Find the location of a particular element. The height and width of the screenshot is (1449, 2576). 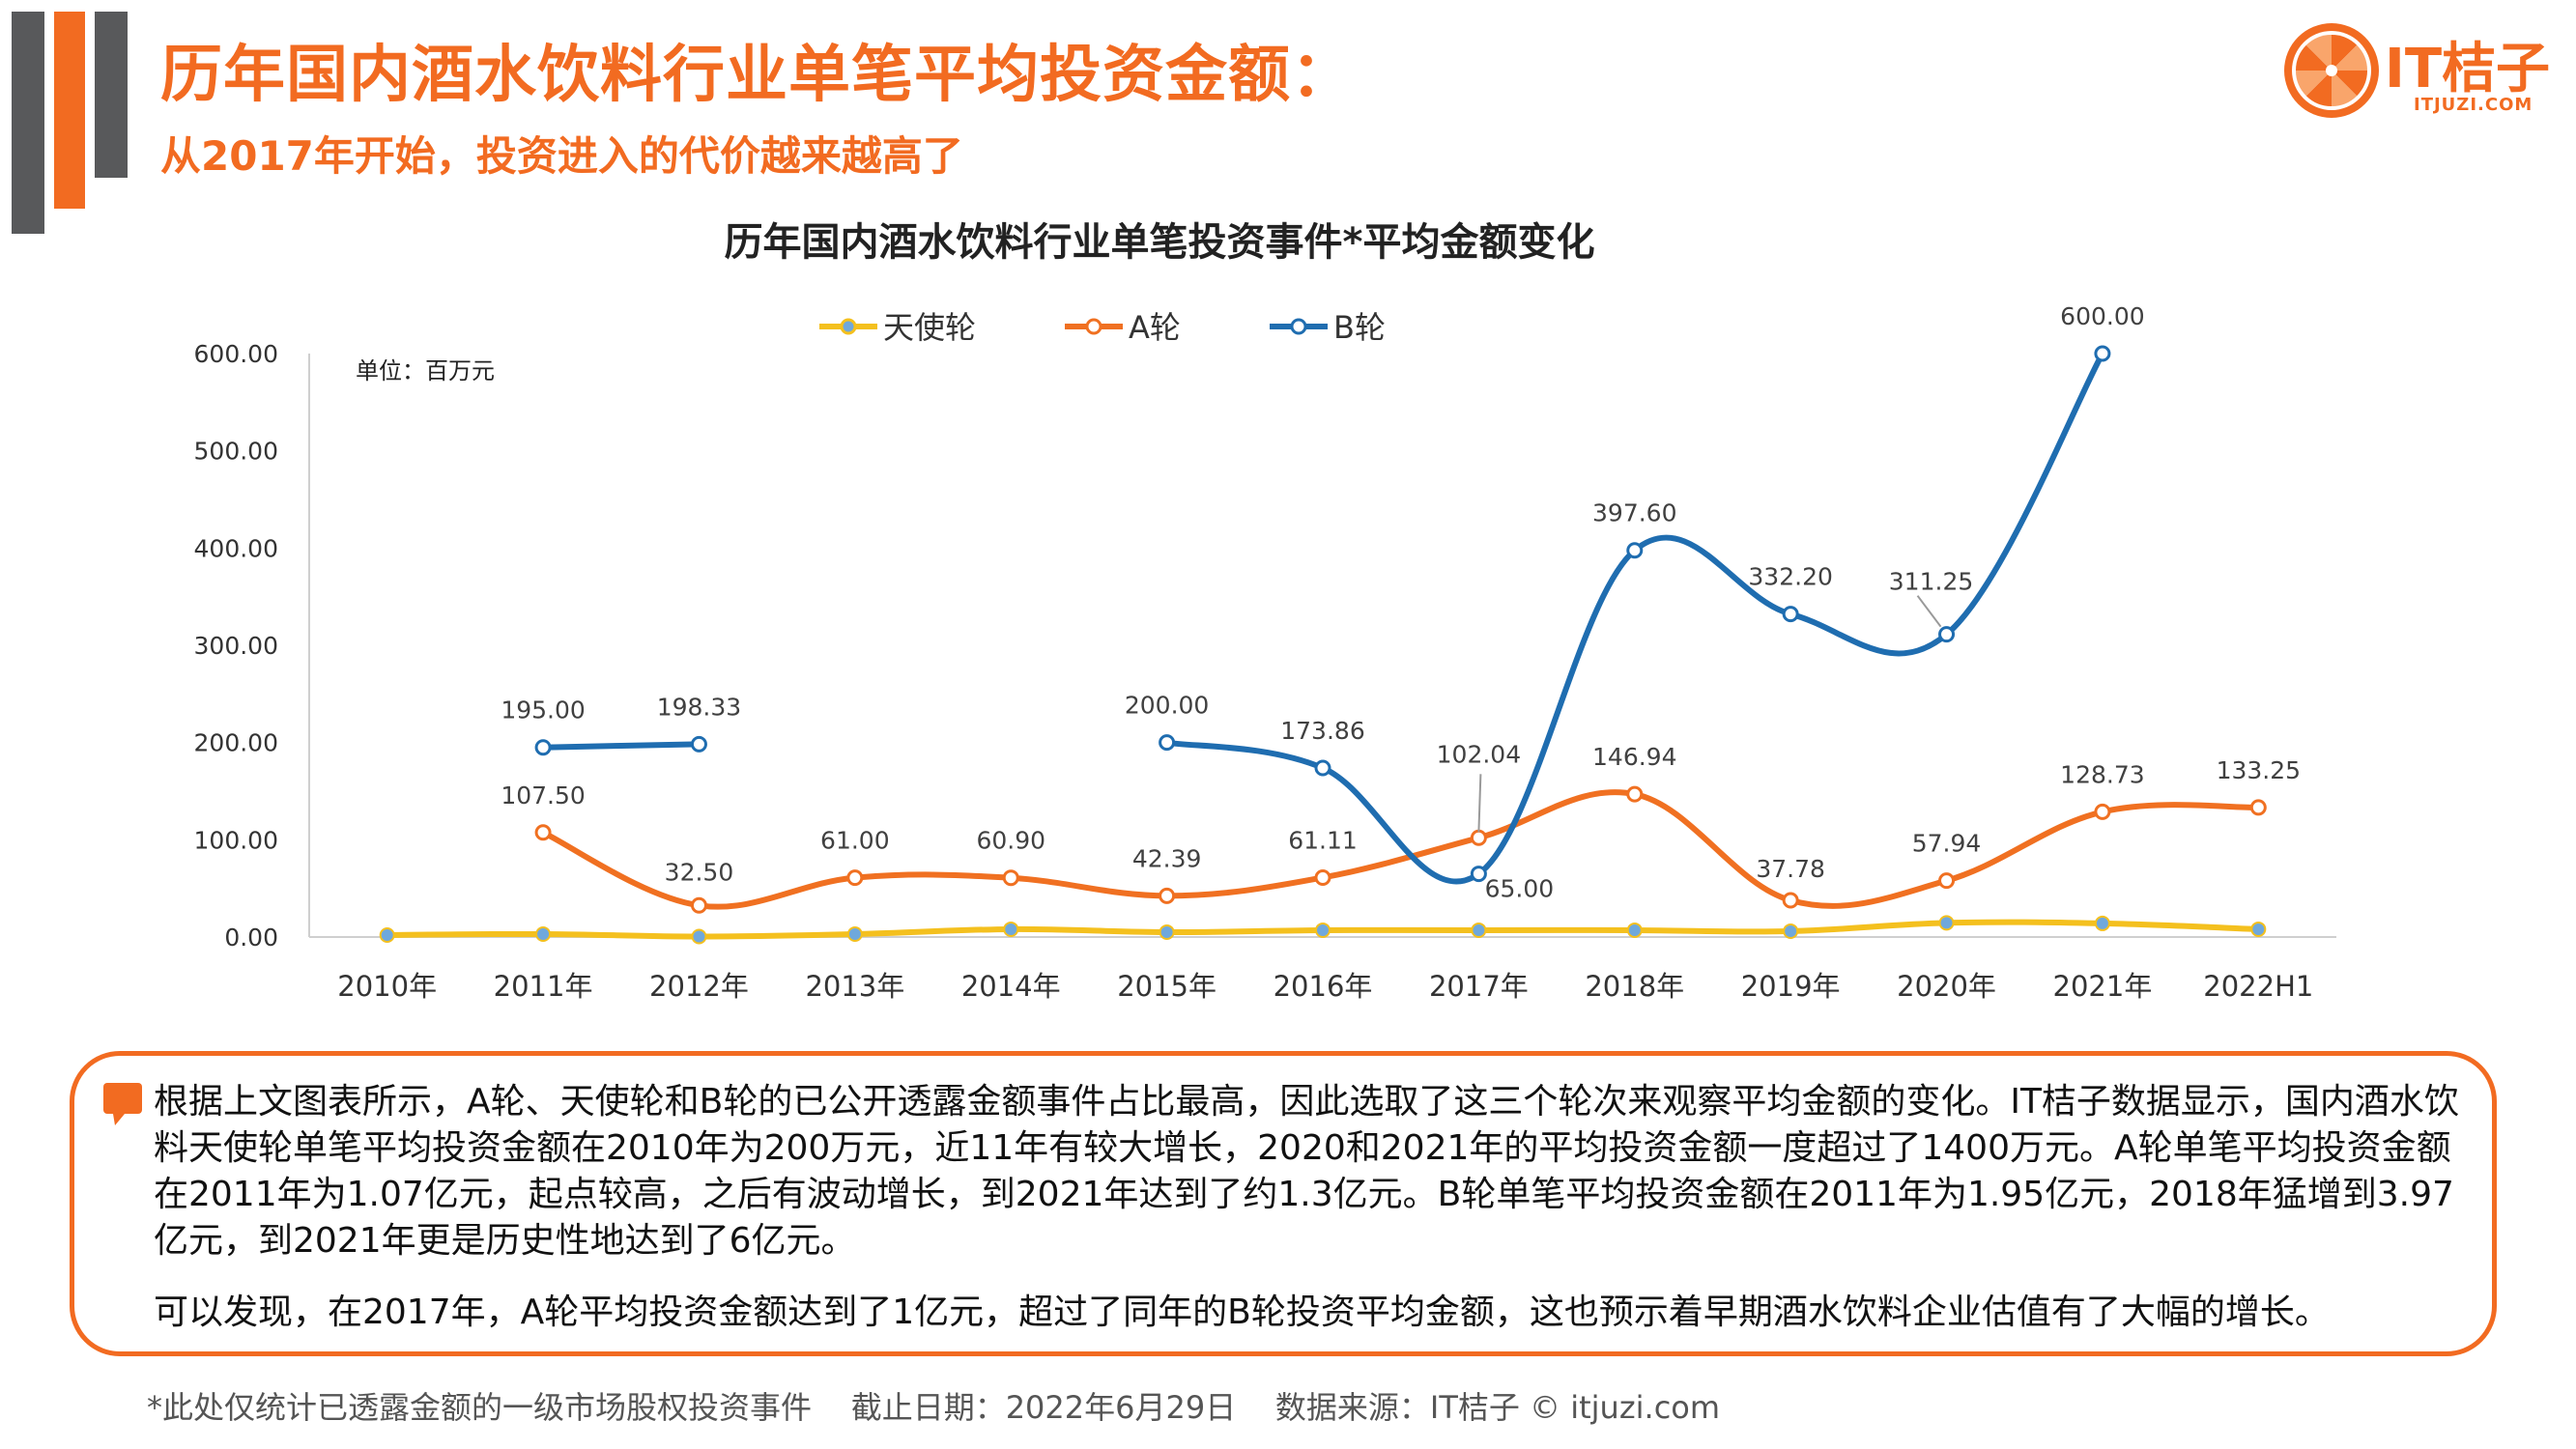

chart-legend: 天使轮 A轮 B轮 is located at coordinates (1102, 327).